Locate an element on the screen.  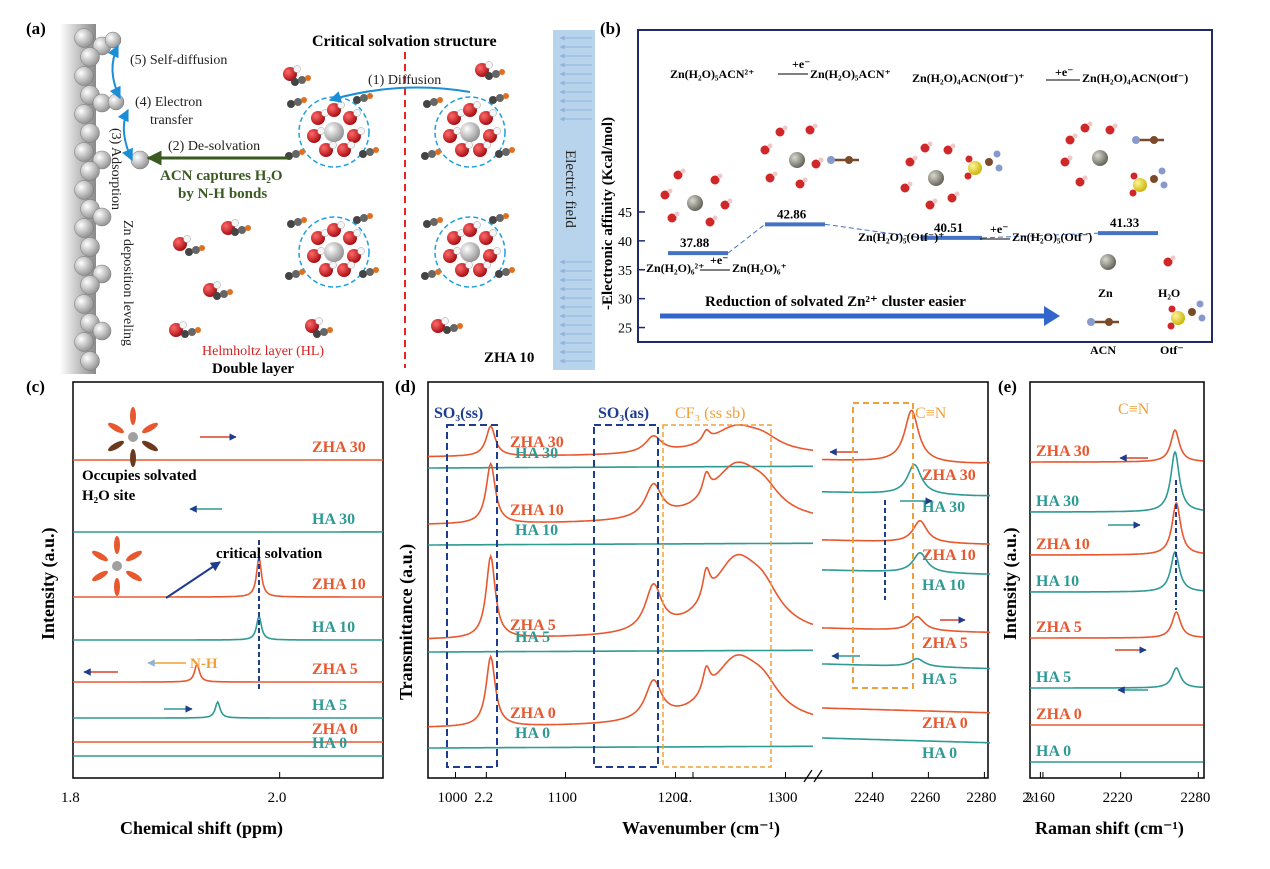
panel-d-ylabel: Transmittance (a.u.) is located at coordinates (406, 622).